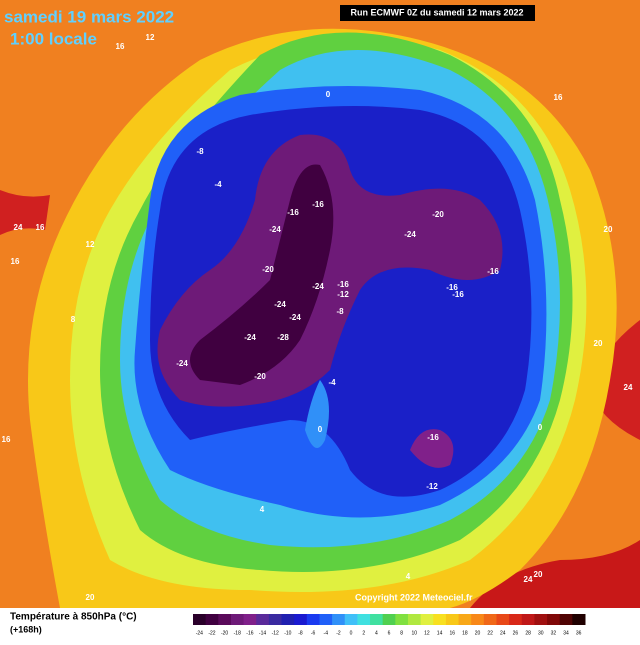  I want to click on colorbar-tick-label: 2, so click(363, 633).